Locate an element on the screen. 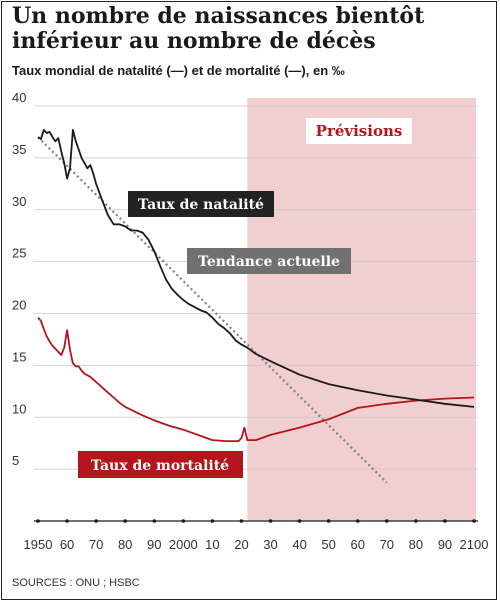 This screenshot has width=500, height=603. death-label-box: Taux de mortalité is located at coordinates (160, 464).